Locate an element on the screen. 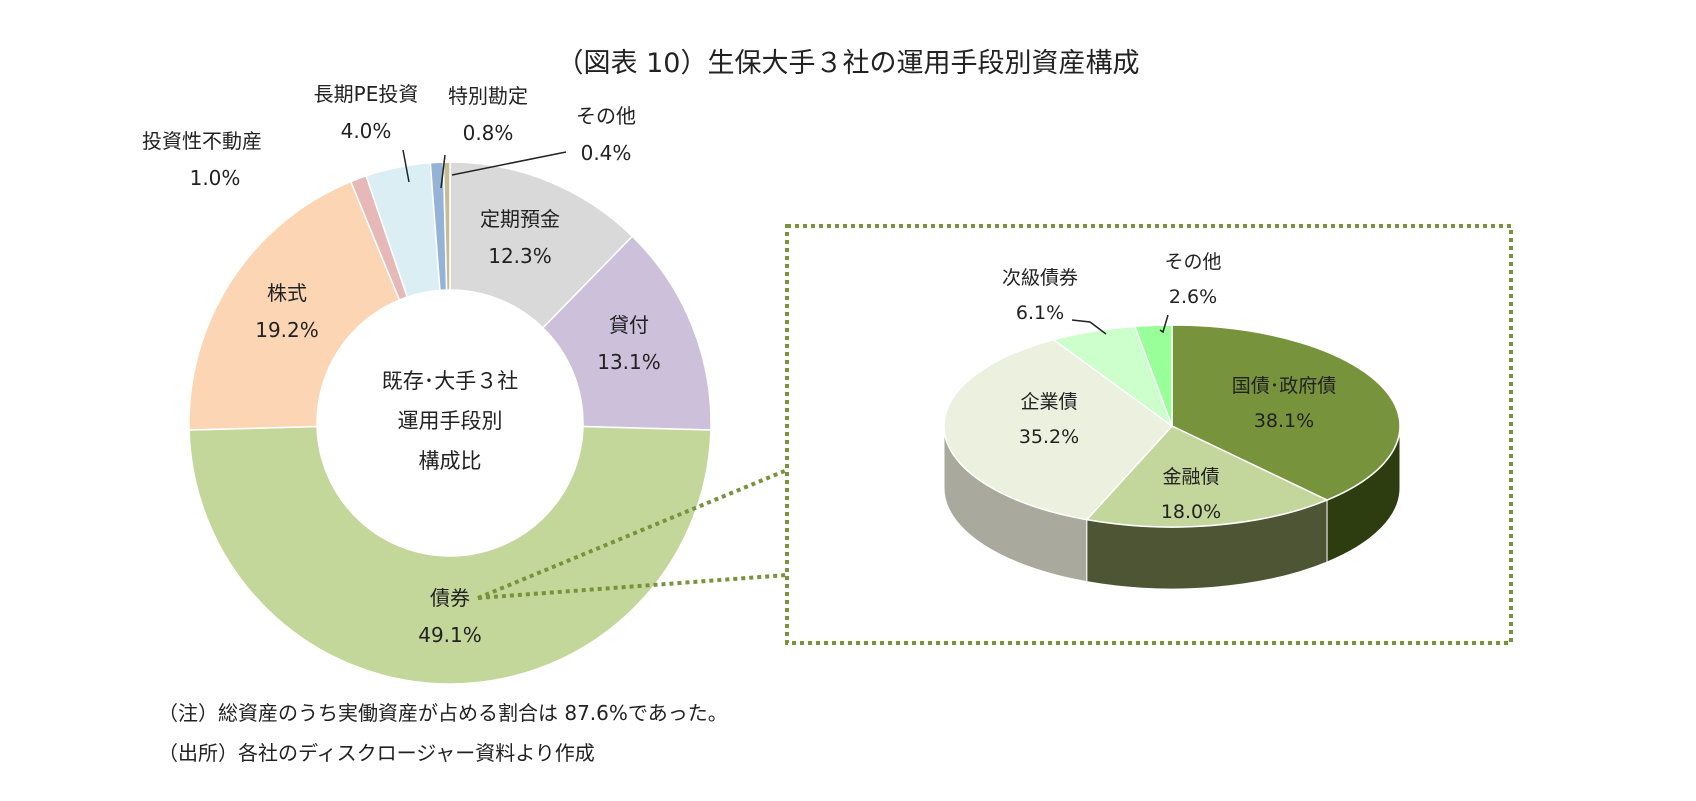  donut-value-8: 0.4% is located at coordinates (606, 153).